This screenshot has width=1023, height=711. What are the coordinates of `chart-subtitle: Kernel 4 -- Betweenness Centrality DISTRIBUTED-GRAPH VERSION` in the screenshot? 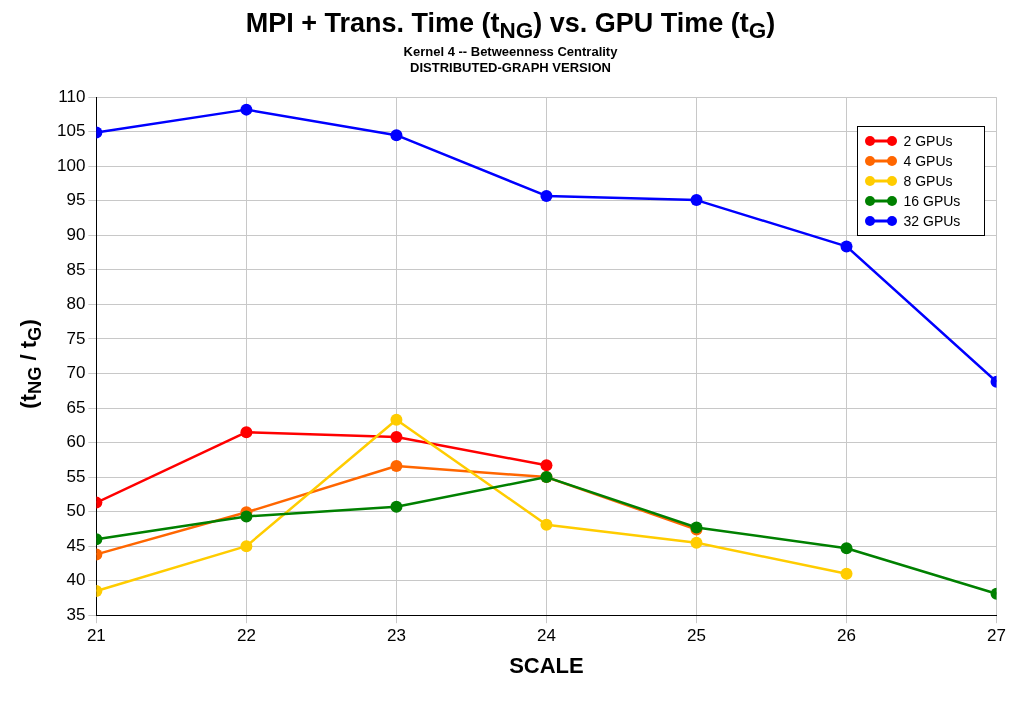 It's located at (510, 60).